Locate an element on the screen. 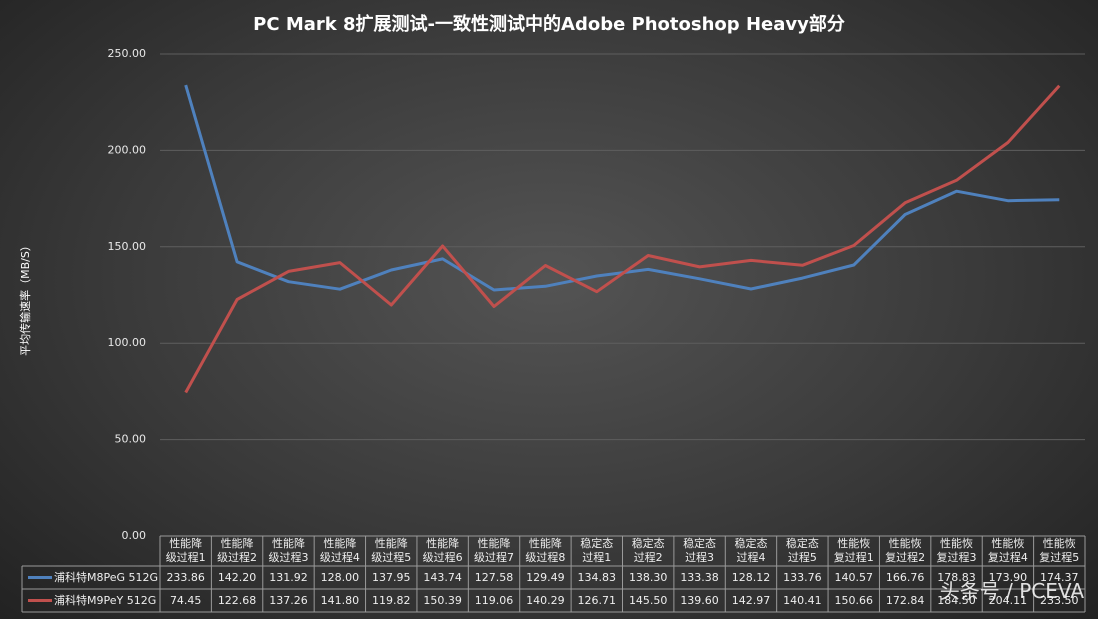 The width and height of the screenshot is (1098, 619). category-label: 性能降级过程7 is located at coordinates (493, 551).